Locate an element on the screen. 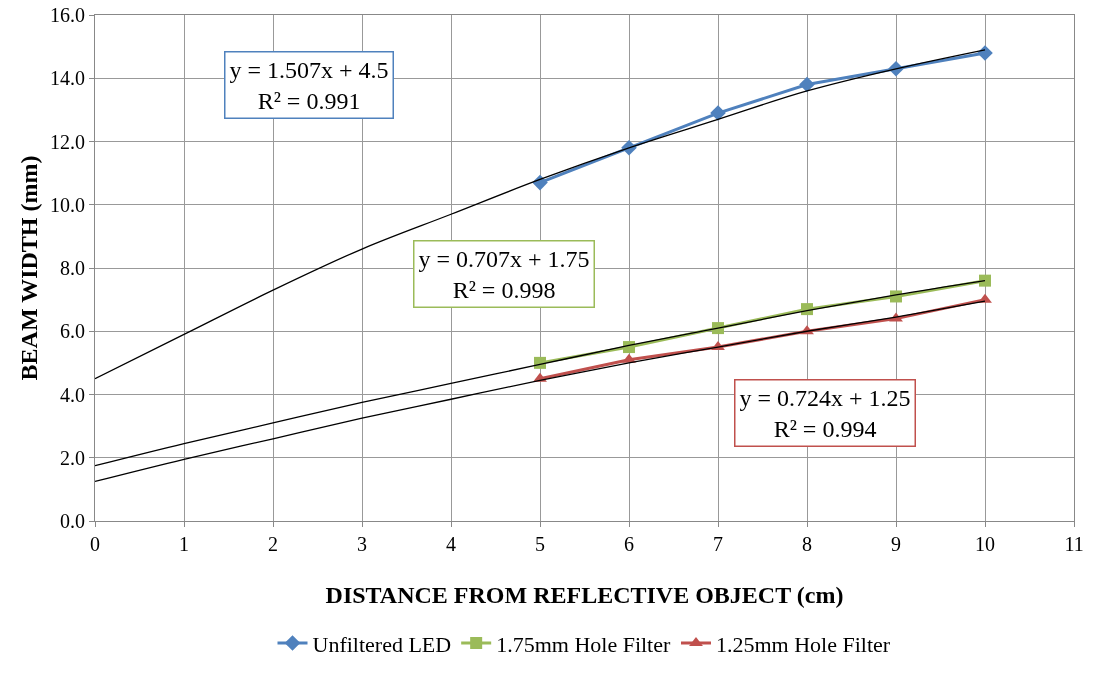 This screenshot has width=1094, height=676. x-tick-label: 6 is located at coordinates (629, 544).